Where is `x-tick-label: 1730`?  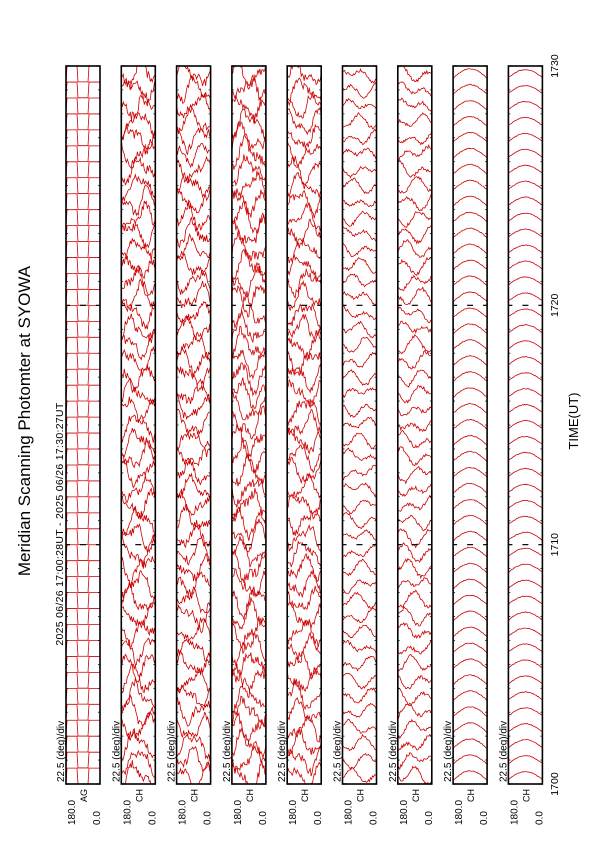
x-tick-label: 1730 is located at coordinates (555, 66).